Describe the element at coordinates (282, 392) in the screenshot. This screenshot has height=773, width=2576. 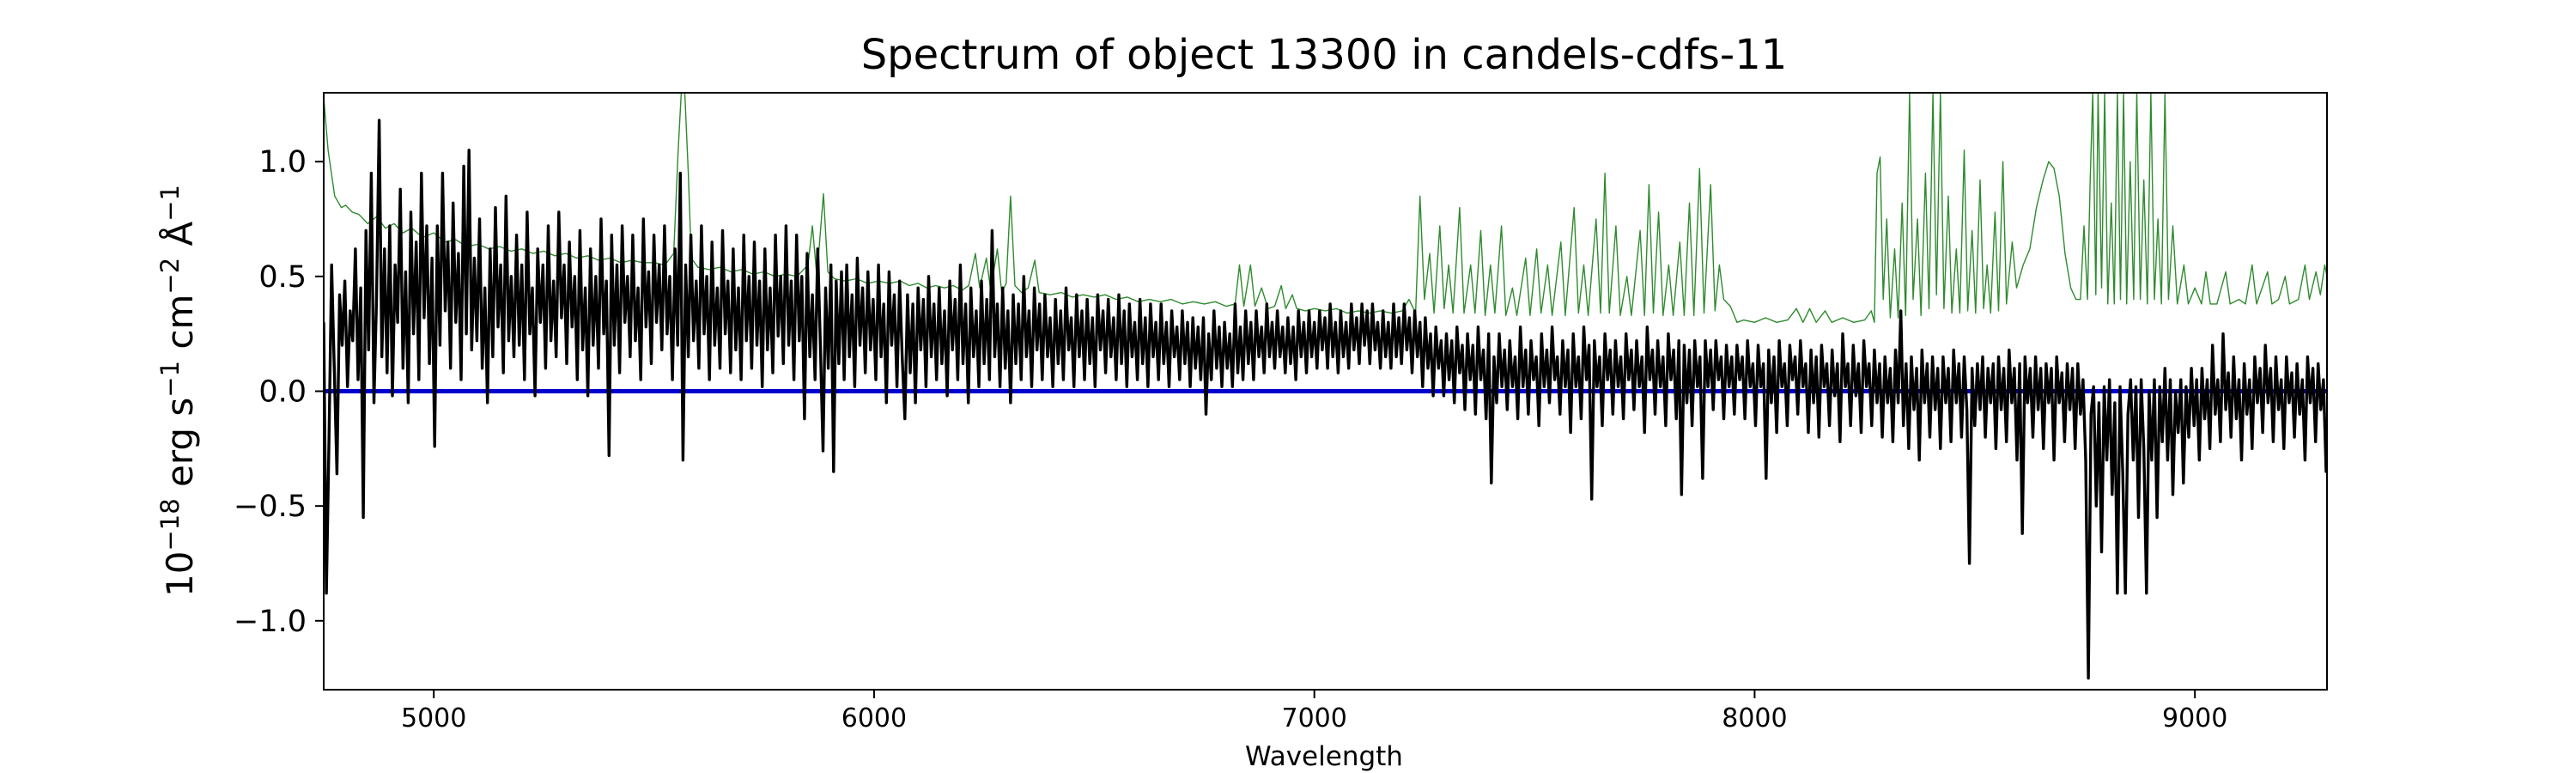
I see `y-tick-label: 0.0` at that location.